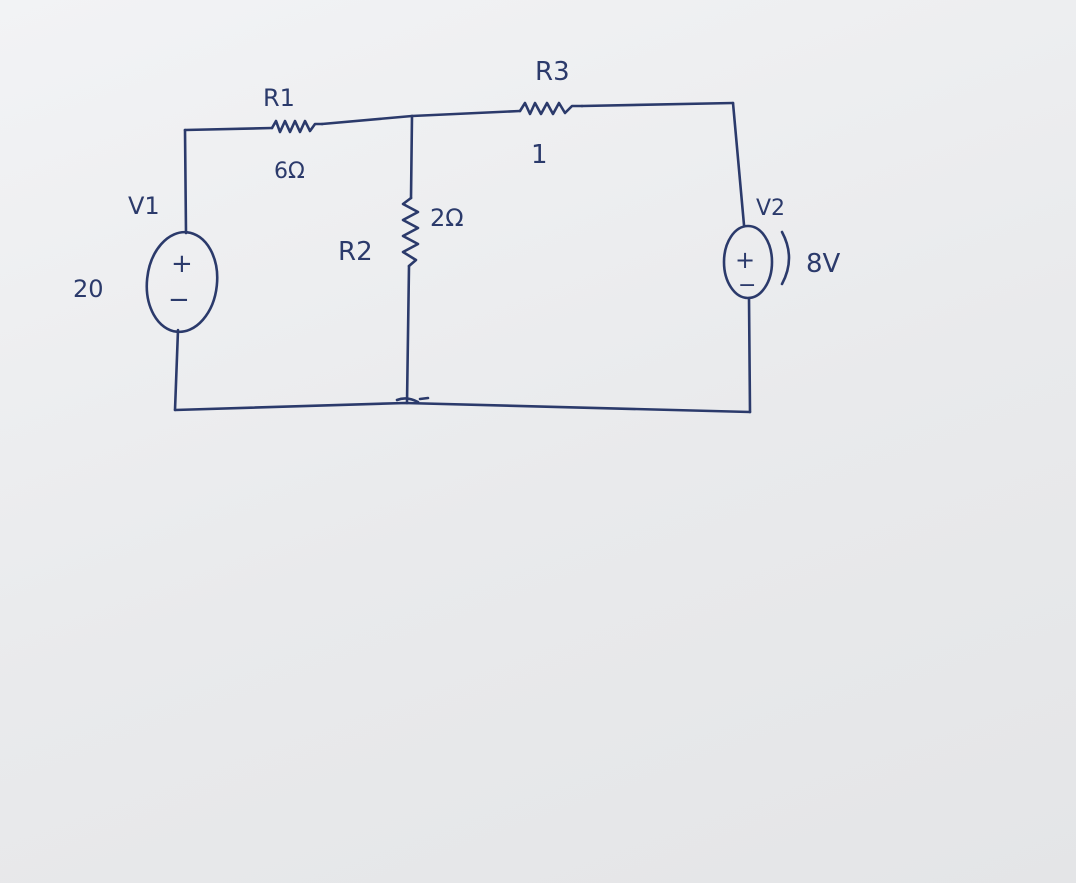 This screenshot has width=1076, height=883. I want to click on r1-resistor-symbol, so click(297, 126).